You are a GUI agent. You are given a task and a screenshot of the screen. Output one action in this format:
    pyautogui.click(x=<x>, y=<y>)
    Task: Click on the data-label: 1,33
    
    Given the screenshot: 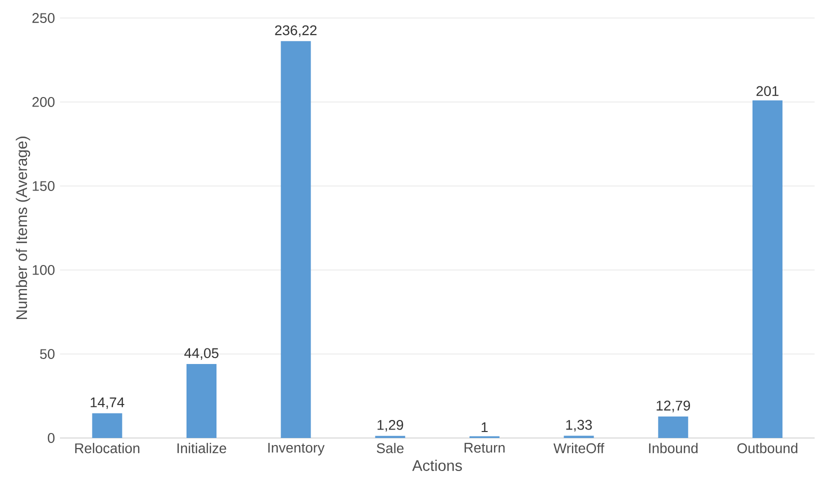 What is the action you would take?
    pyautogui.click(x=579, y=426)
    